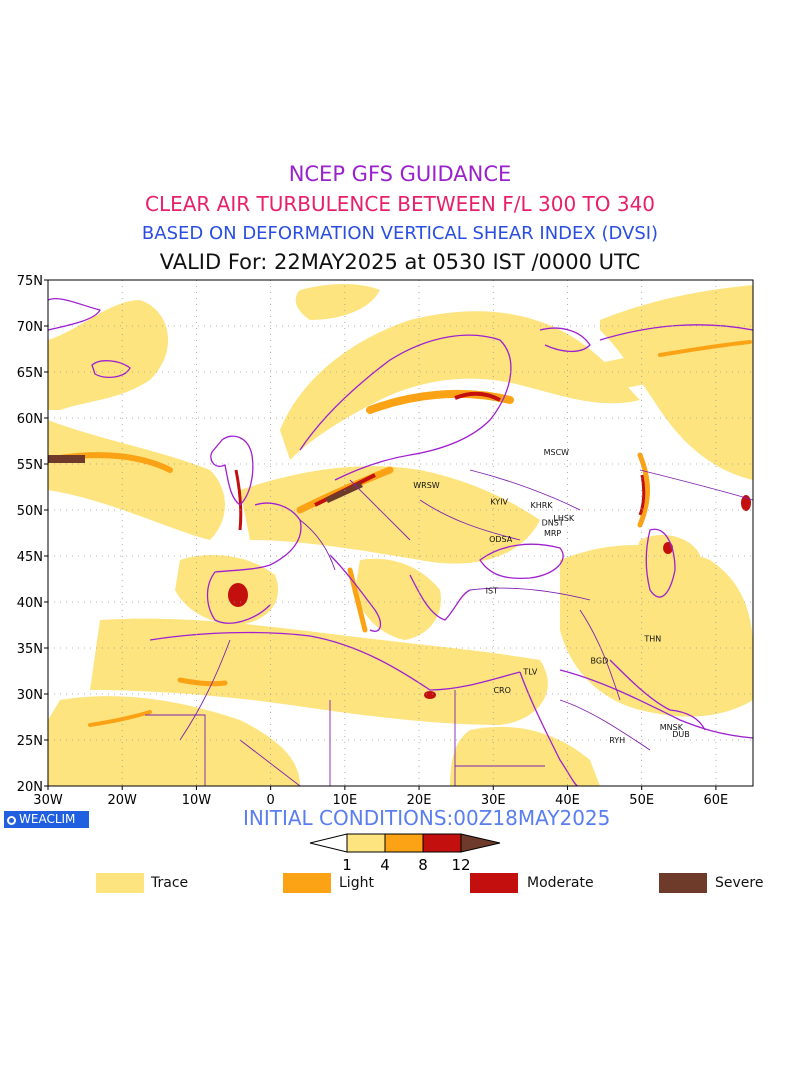 The image size is (800, 1067). What do you see at coordinates (317, 545) in the screenshot?
I see `border-france-germany` at bounding box center [317, 545].